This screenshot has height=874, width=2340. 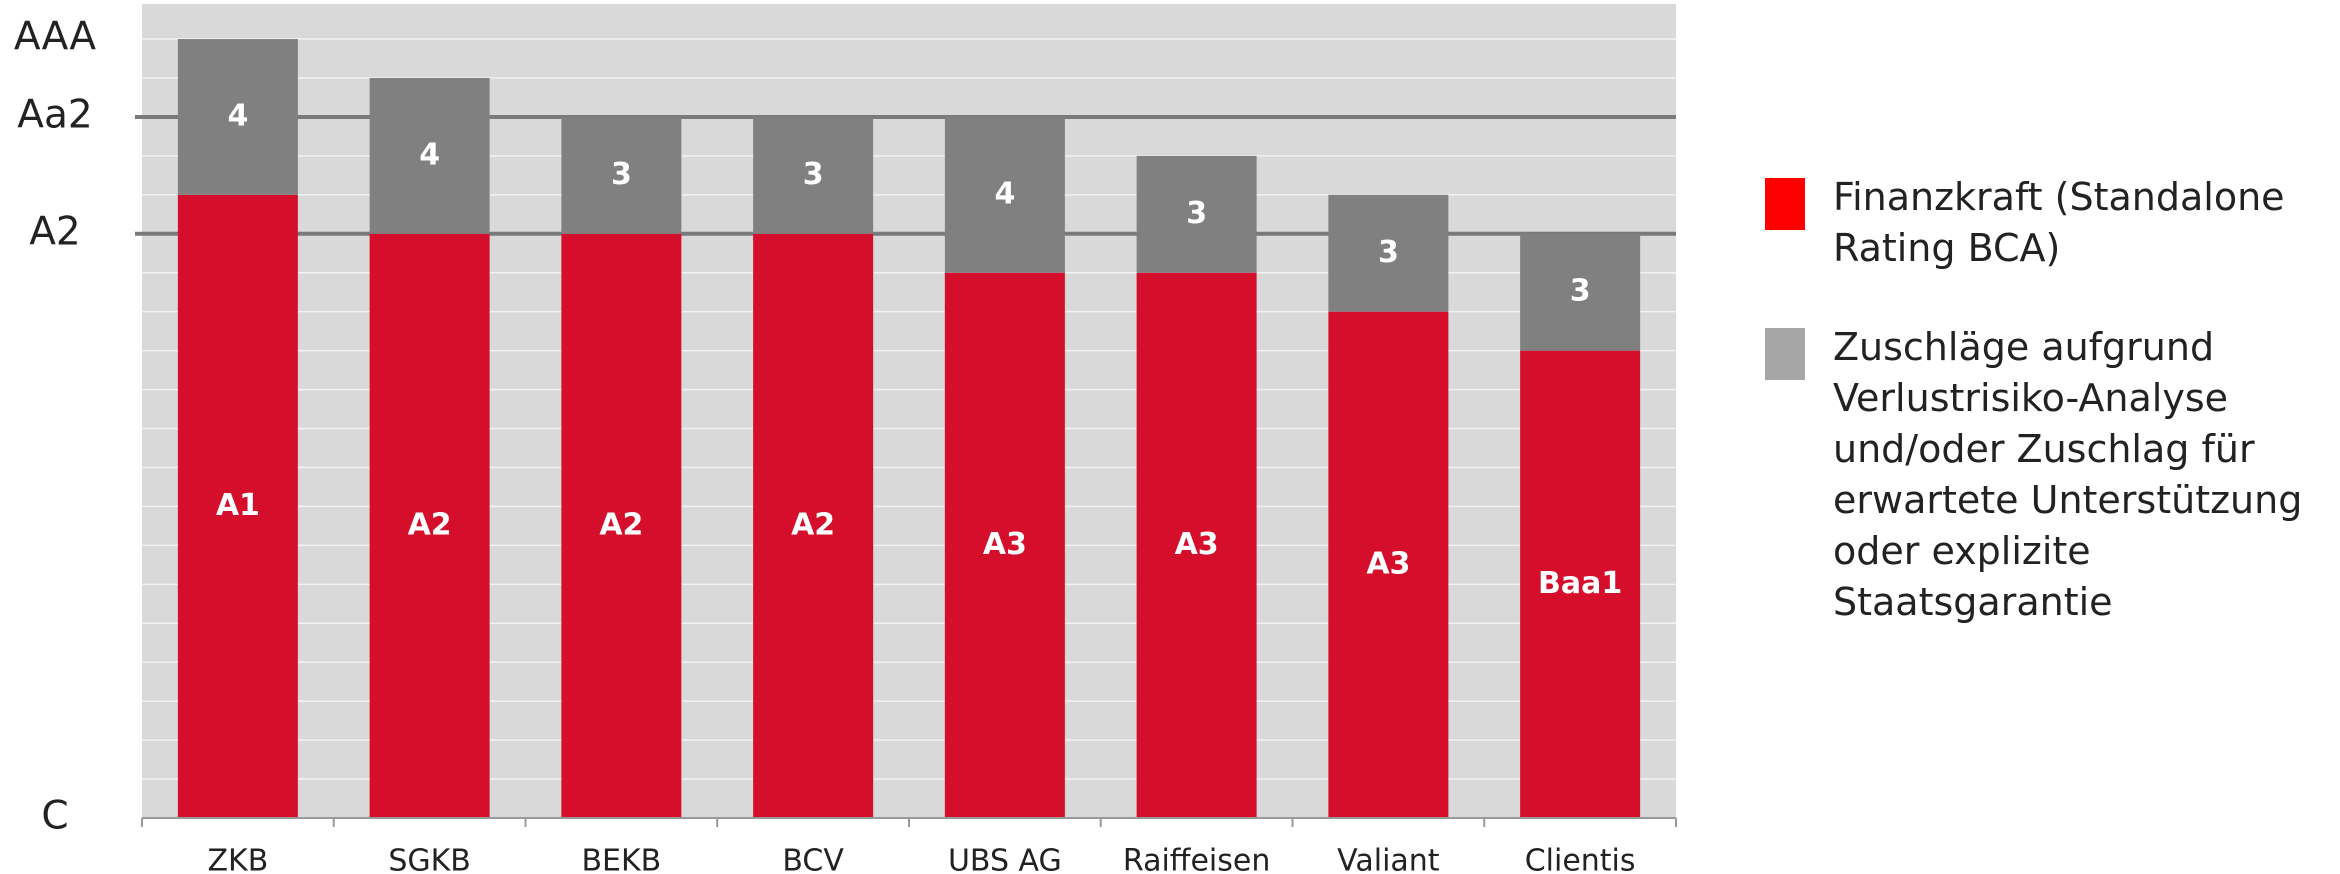 I want to click on y-tick-label: Aa2, so click(x=54, y=114).